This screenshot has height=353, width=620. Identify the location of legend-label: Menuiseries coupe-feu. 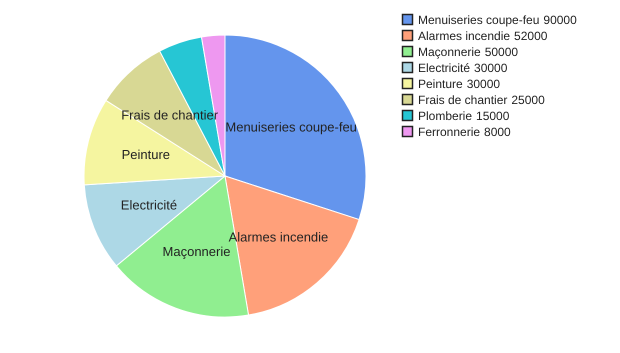
(479, 20).